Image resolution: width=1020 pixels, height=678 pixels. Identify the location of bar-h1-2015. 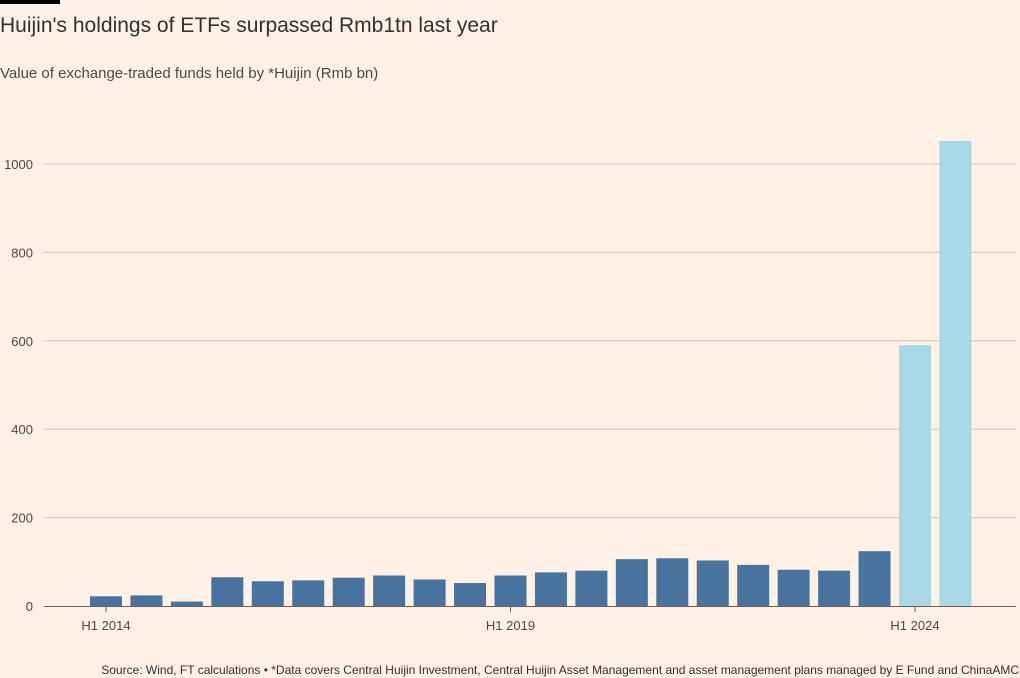
(186, 603).